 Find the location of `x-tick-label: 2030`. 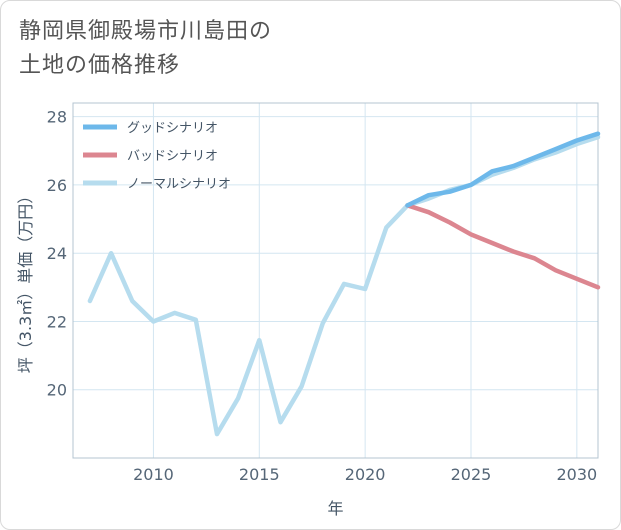

x-tick-label: 2030 is located at coordinates (576, 474).